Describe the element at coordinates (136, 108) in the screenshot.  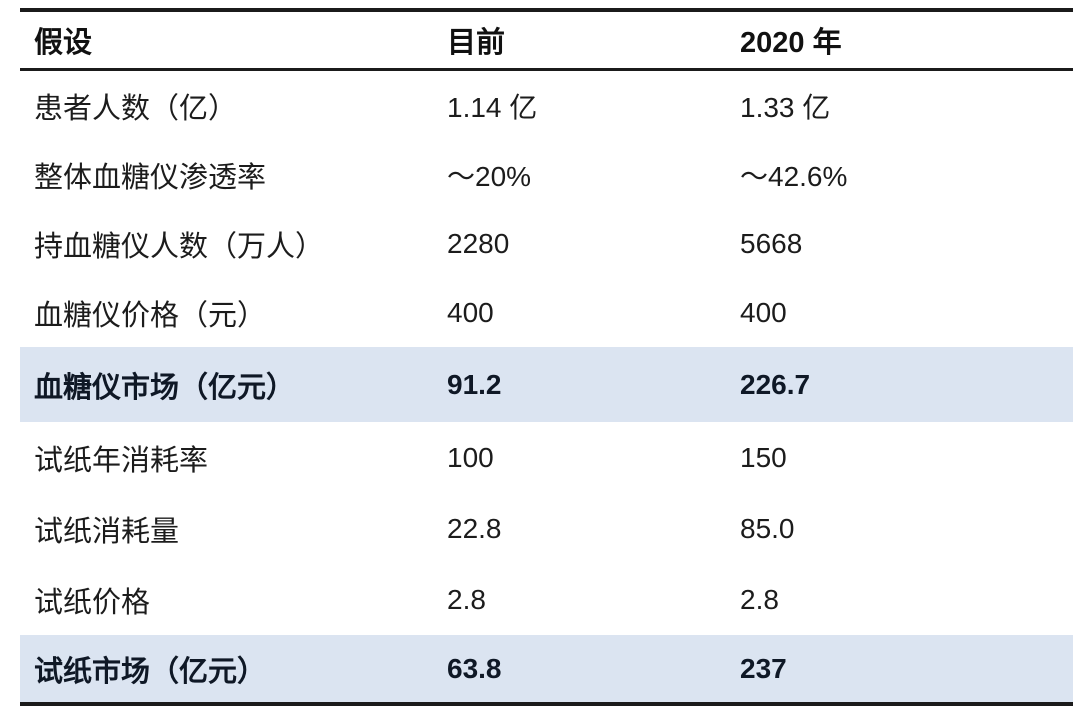
I see `row-label-cell: 患者人数（亿）` at that location.